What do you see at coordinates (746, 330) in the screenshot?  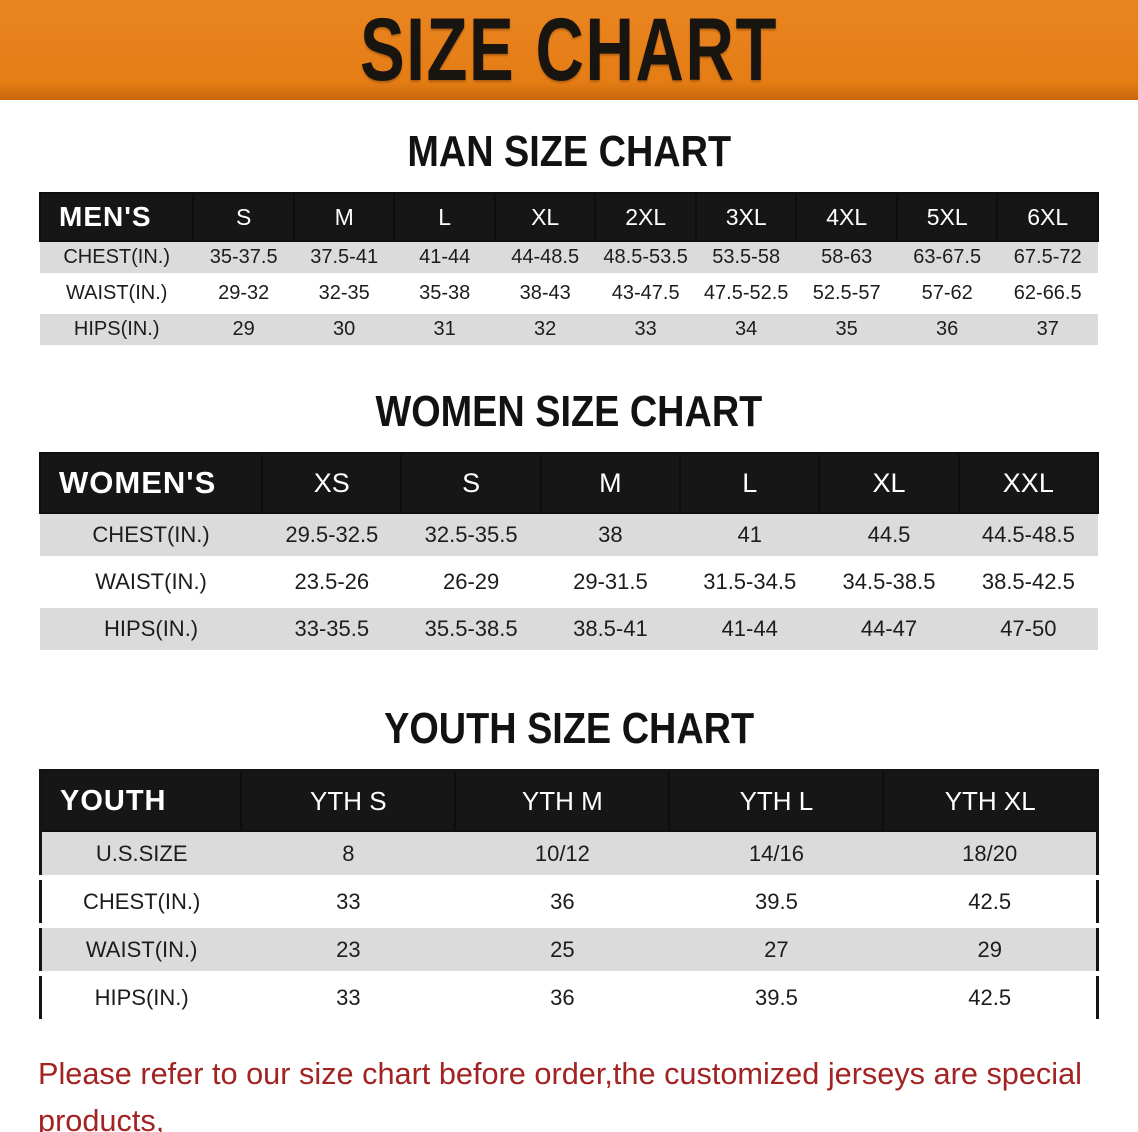 I see `size-cell: 34` at bounding box center [746, 330].